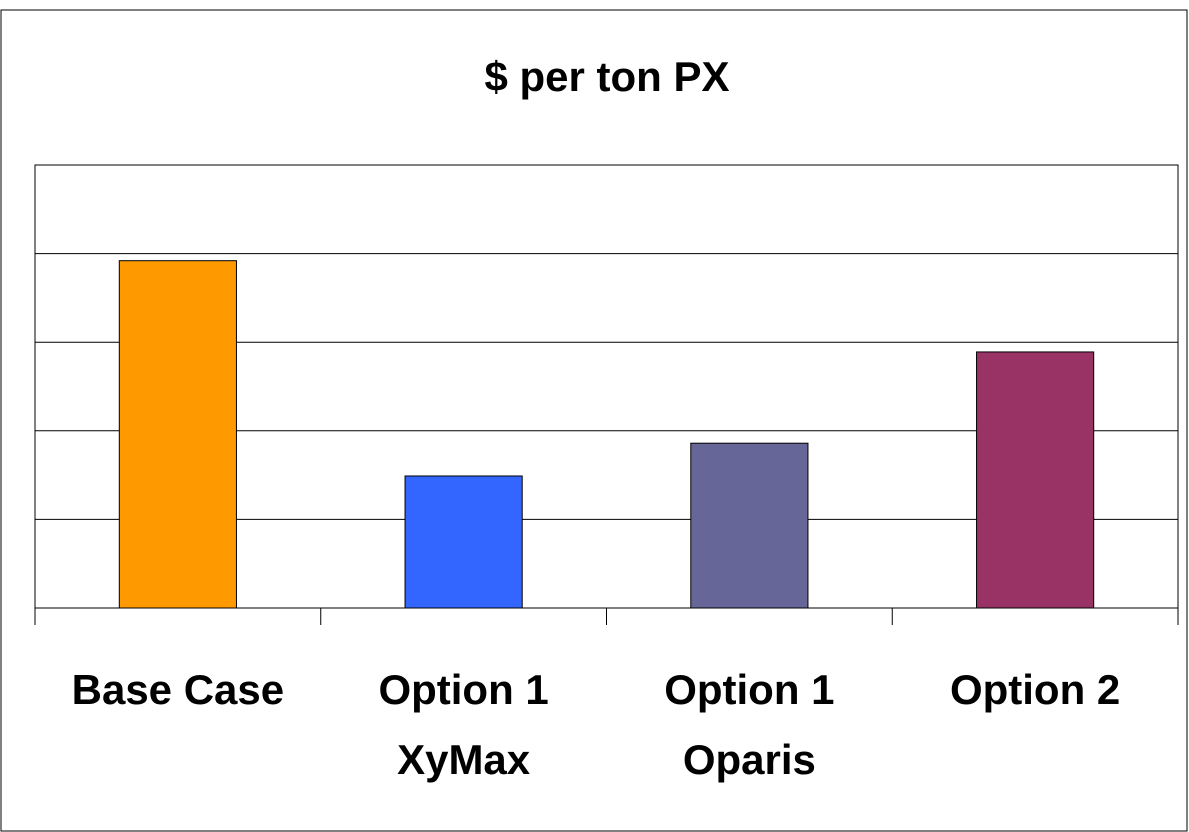  Describe the element at coordinates (178, 689) in the screenshot. I see `x-tick-label: Base Case` at that location.